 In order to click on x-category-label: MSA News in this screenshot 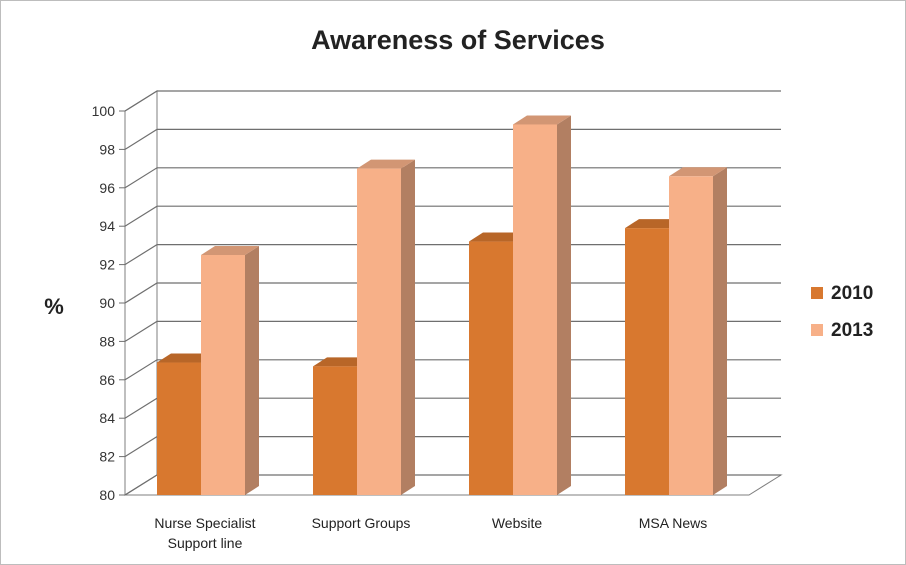, I will do `click(673, 523)`.